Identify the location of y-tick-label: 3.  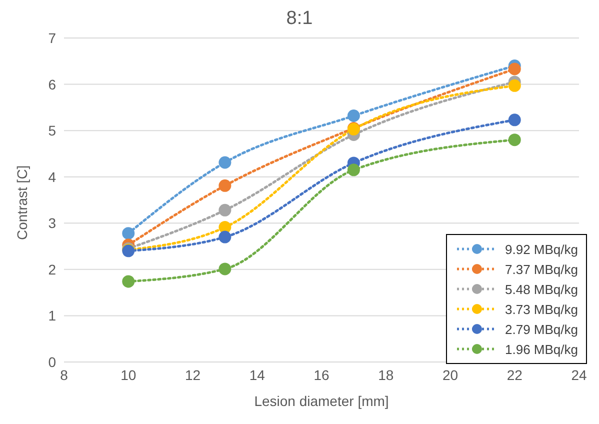
(52, 223).